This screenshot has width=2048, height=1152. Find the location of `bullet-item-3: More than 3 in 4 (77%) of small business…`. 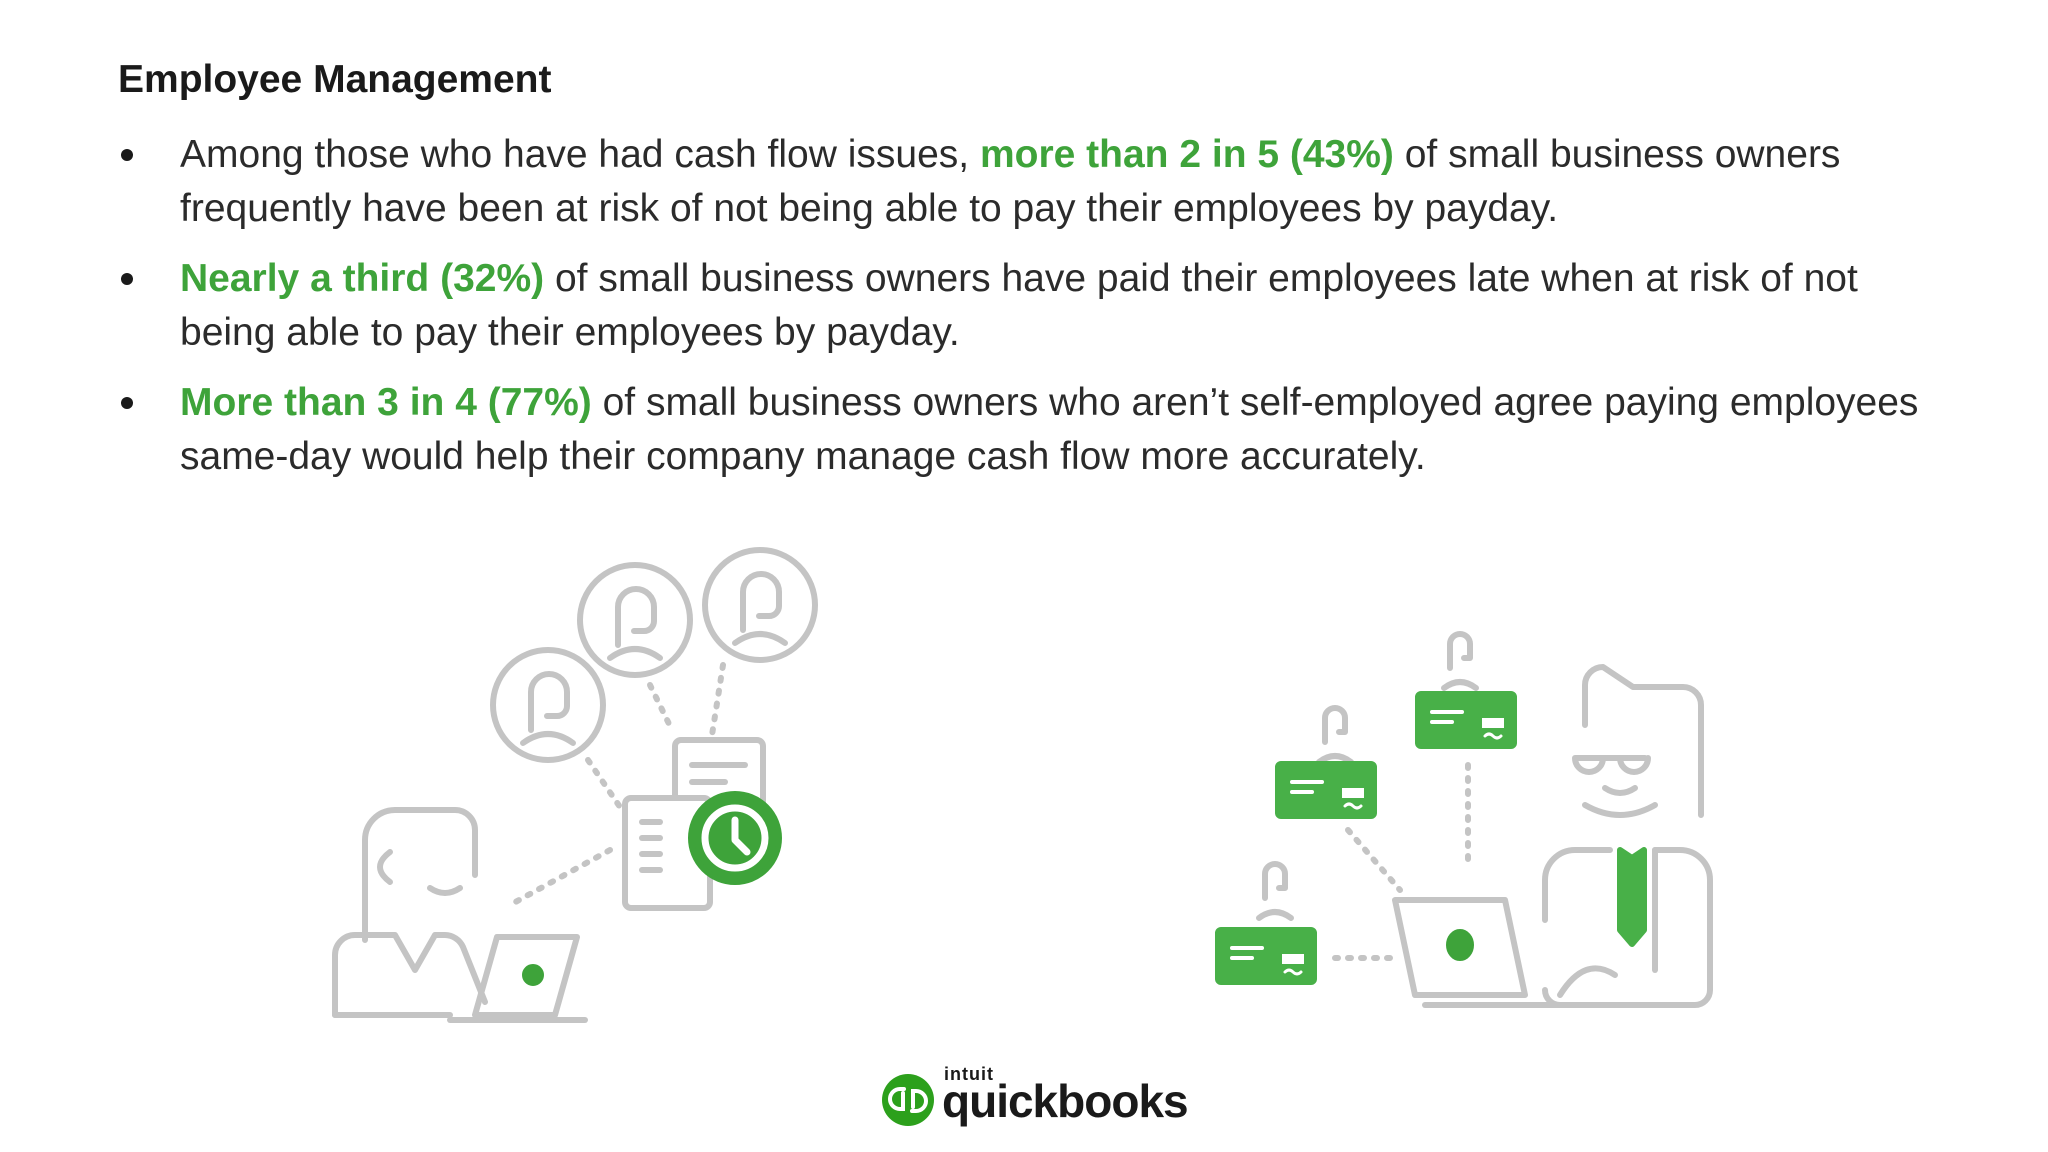

bullet-item-3: More than 3 in 4 (77%) of small business… is located at coordinates (1038, 430).